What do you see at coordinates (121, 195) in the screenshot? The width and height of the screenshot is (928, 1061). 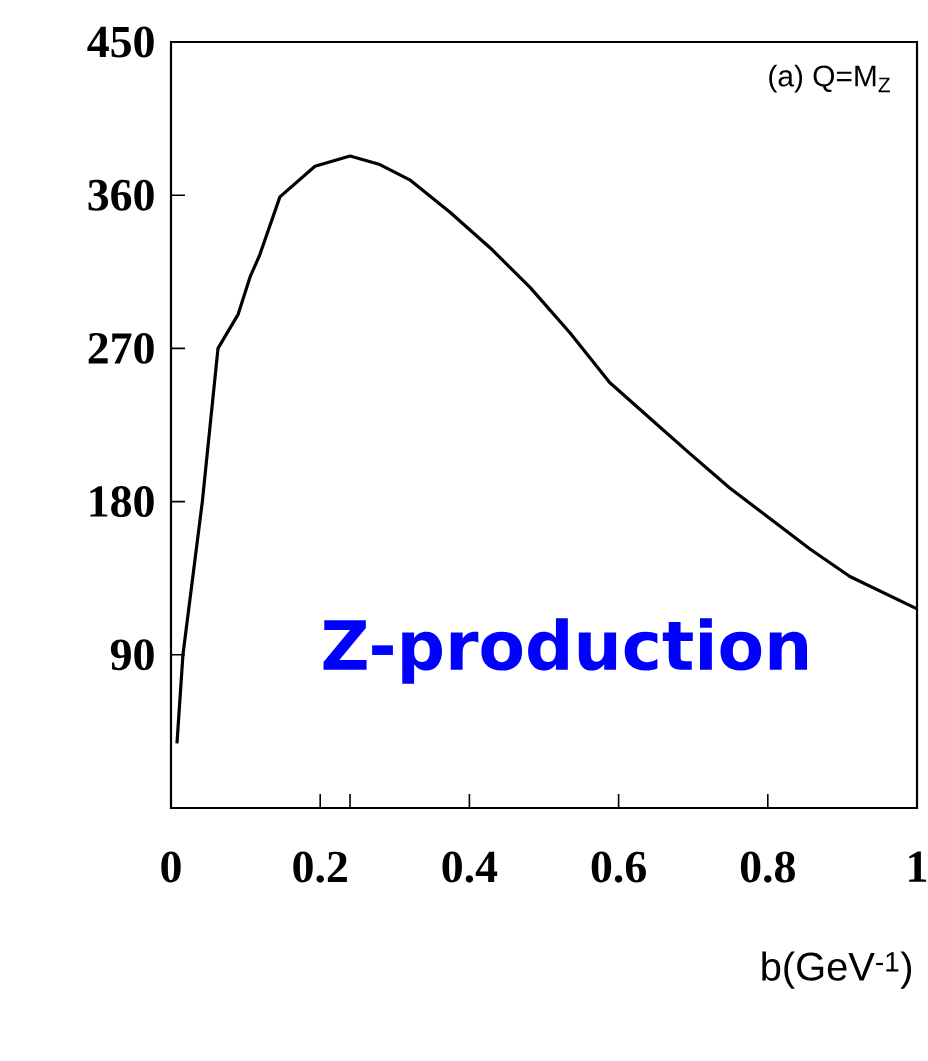 I see `y-tick-label: 360` at bounding box center [121, 195].